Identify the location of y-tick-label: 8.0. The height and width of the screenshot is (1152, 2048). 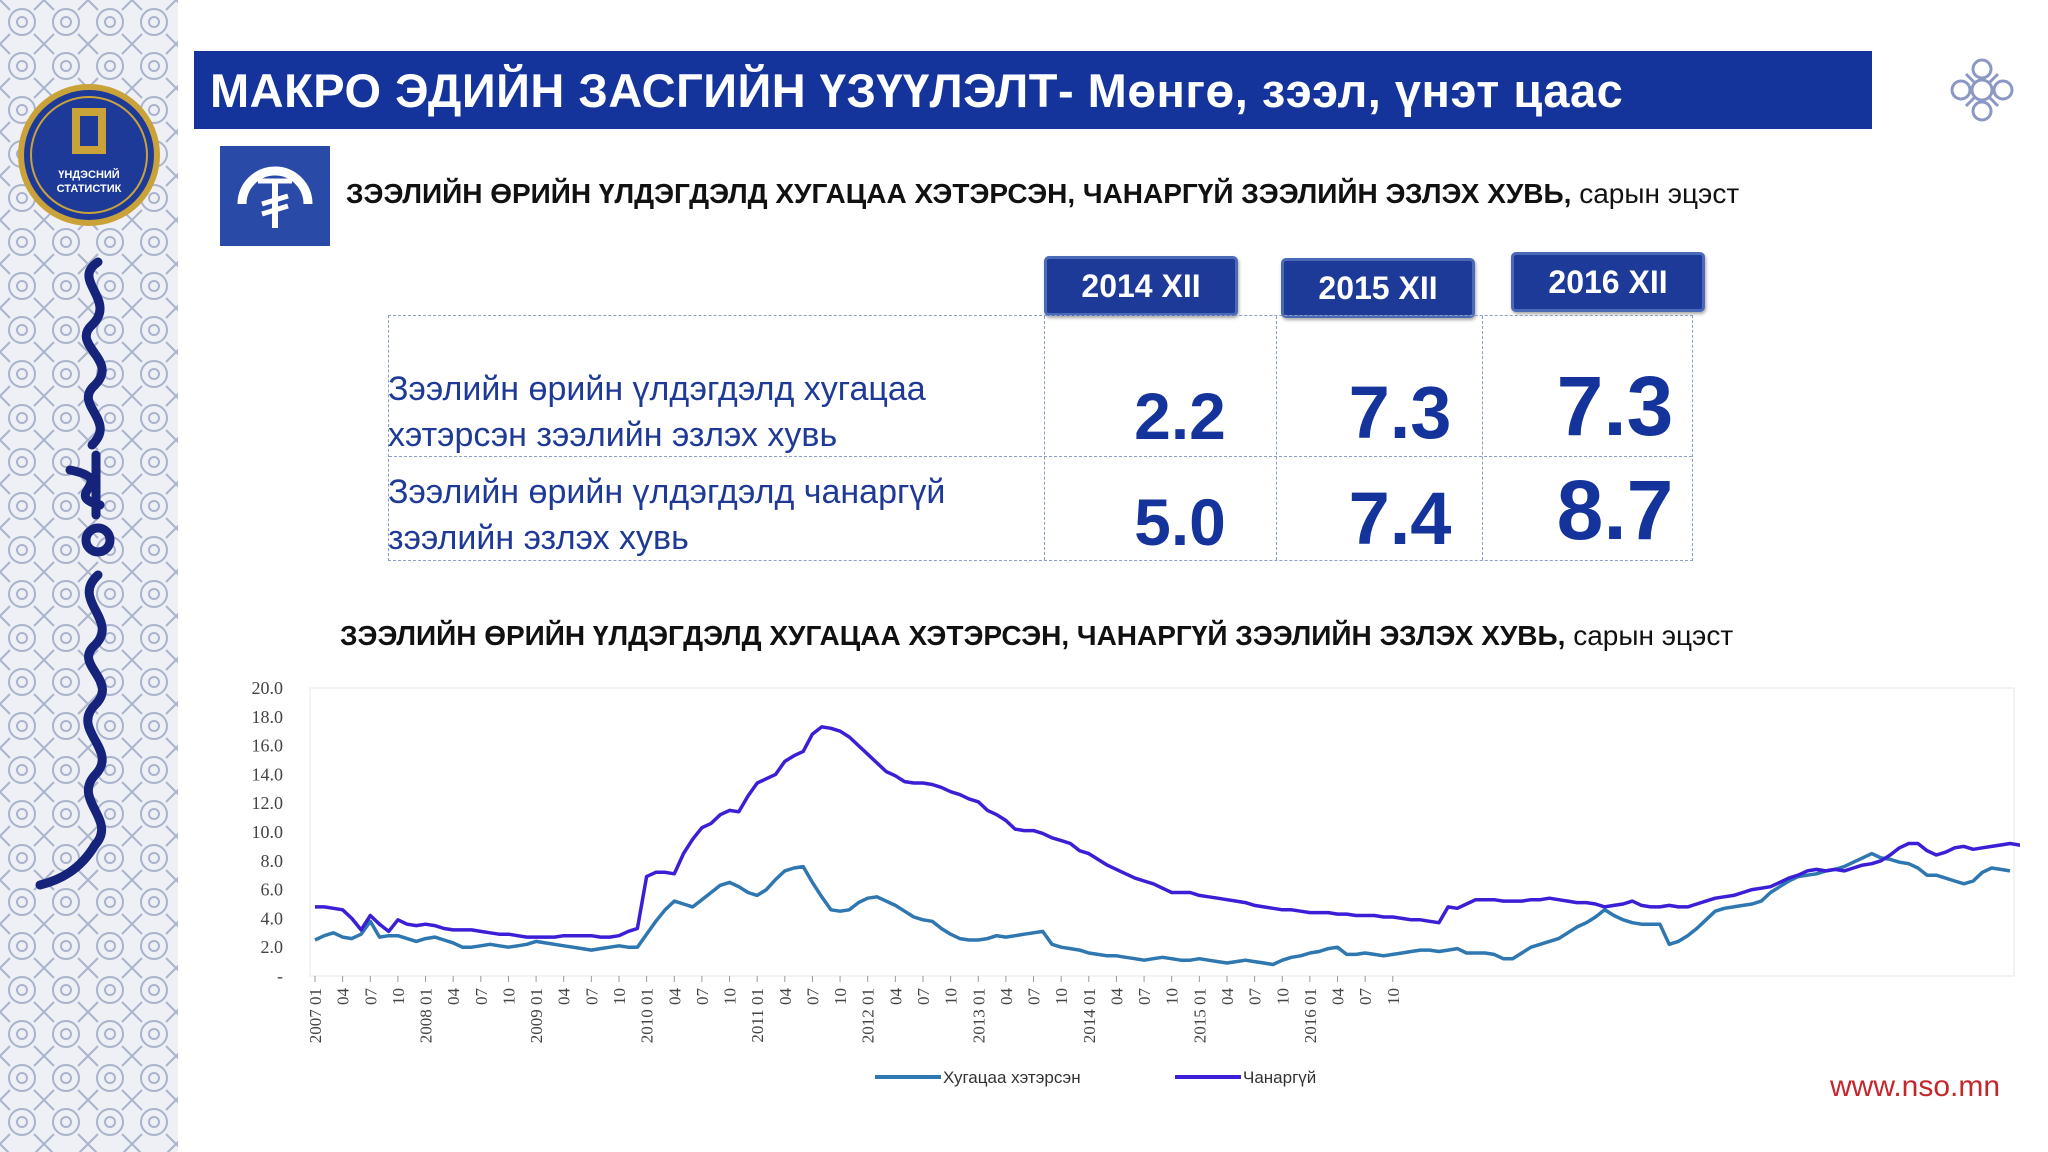
(272, 861).